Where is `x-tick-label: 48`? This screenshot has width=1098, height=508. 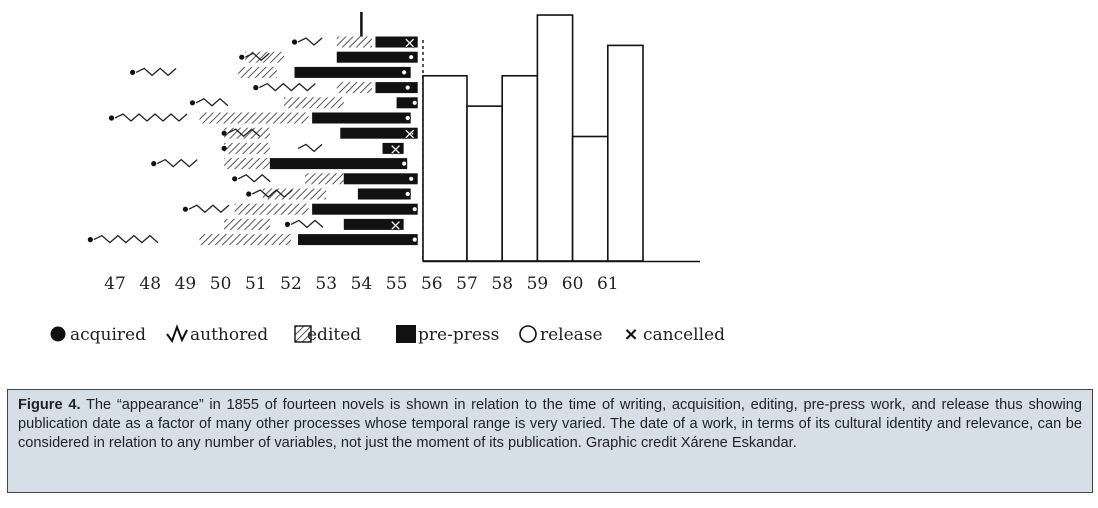
x-tick-label: 48 is located at coordinates (150, 284).